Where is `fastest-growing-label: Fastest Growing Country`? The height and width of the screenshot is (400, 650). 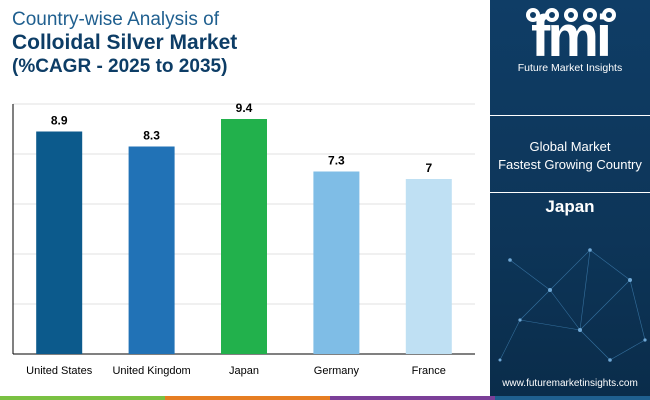
fastest-growing-label: Fastest Growing Country is located at coordinates (570, 164).